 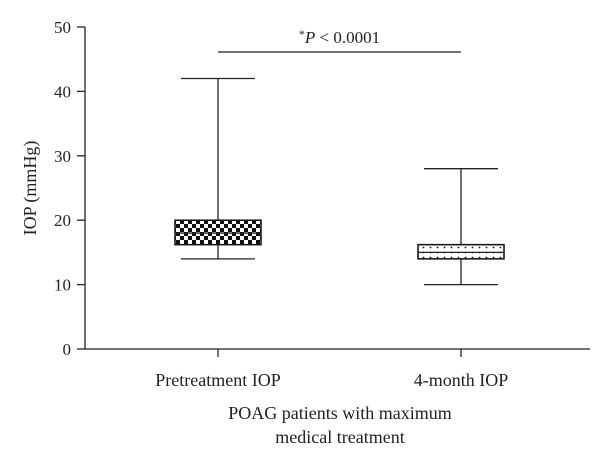 I want to click on y-axis: 0 10 20 30 40 50, so click(x=70, y=188).